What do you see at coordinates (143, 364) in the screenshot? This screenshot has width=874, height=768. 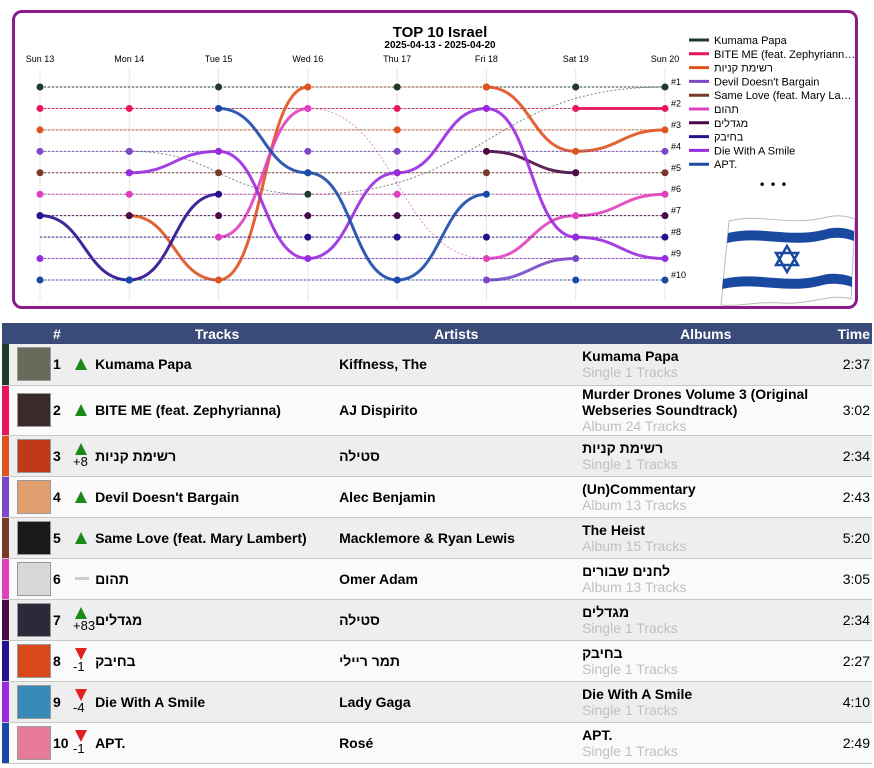 I see `track-title: Kumama Papa` at bounding box center [143, 364].